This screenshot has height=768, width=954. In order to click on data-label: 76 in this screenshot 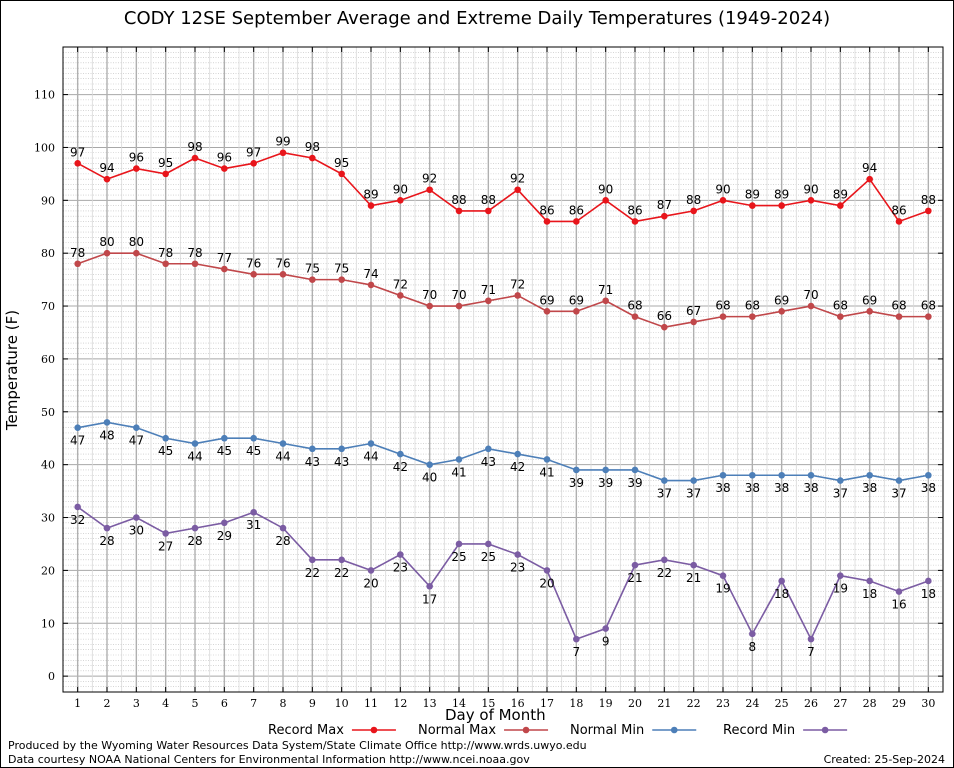, I will do `click(282, 263)`.